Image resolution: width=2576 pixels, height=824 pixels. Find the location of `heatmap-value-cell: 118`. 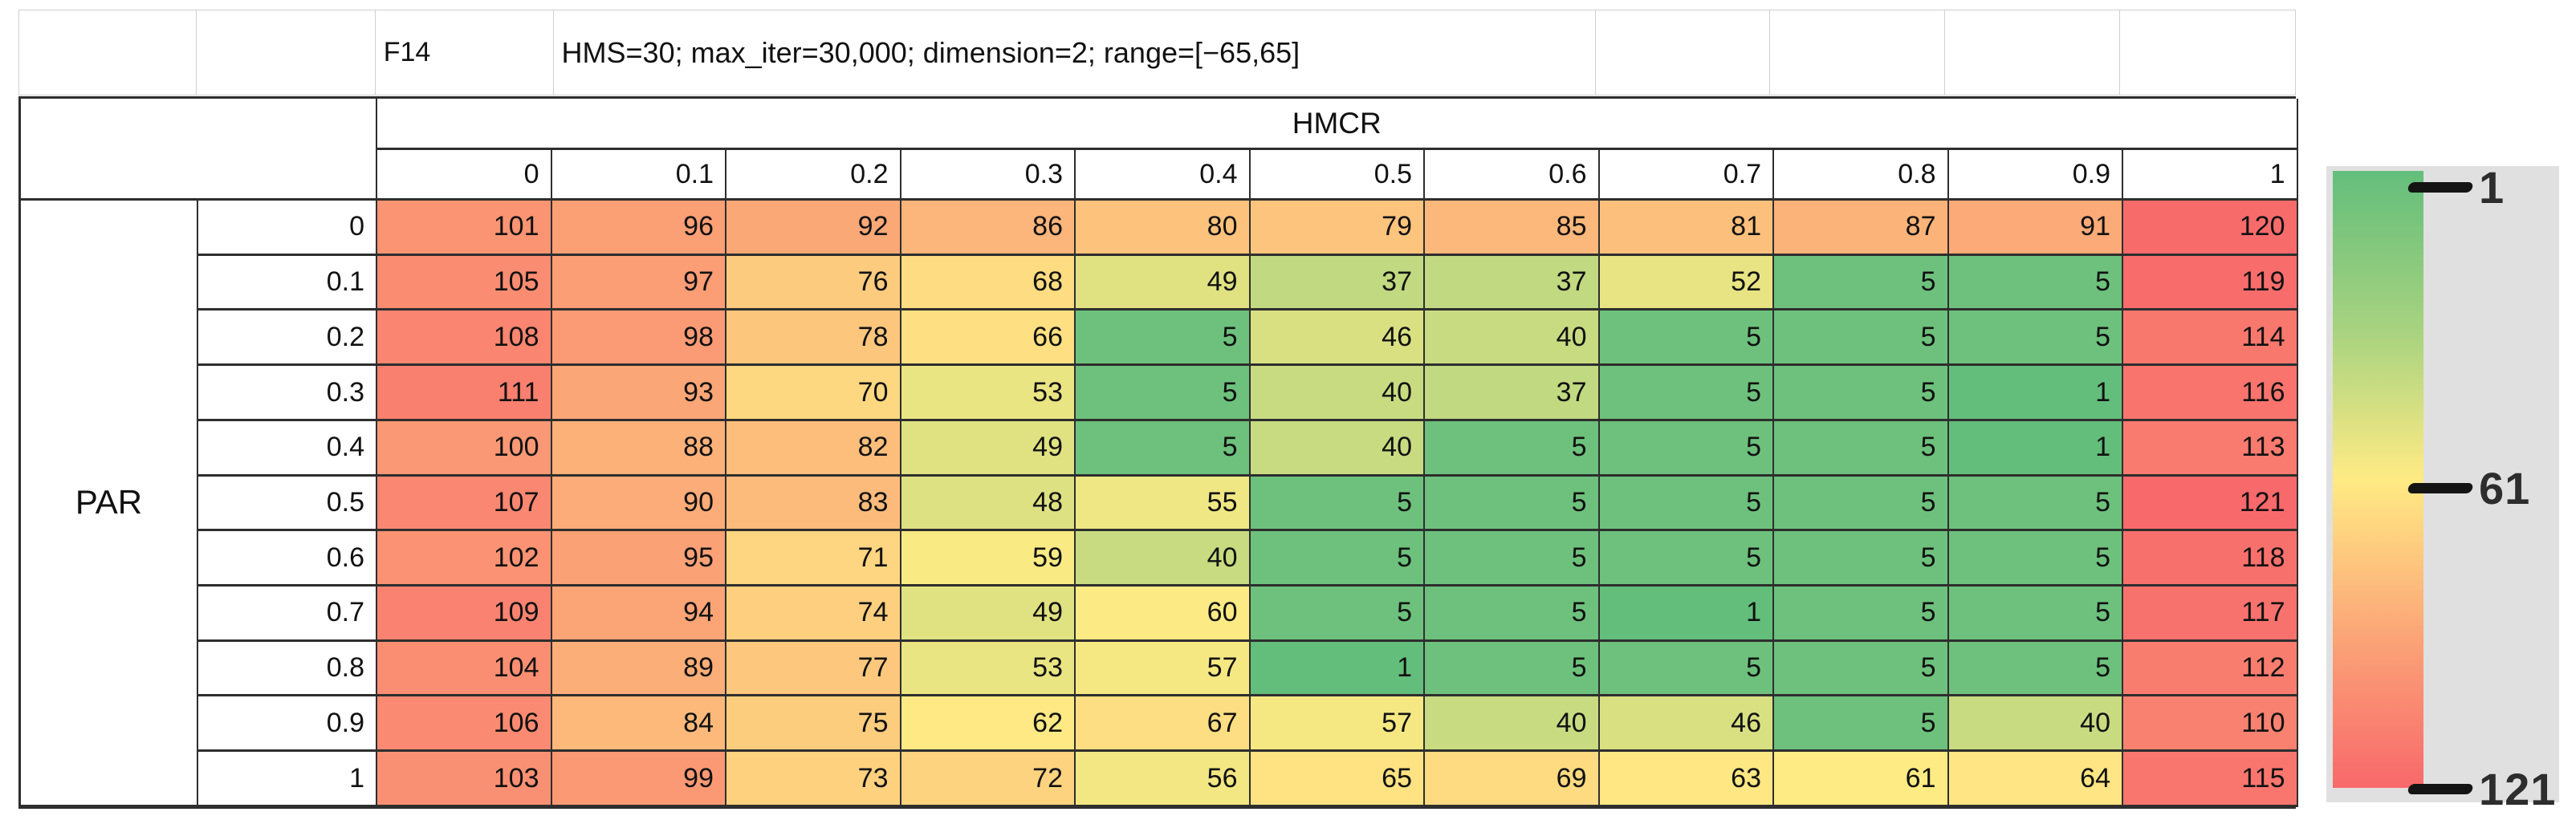

heatmap-value-cell: 118 is located at coordinates (2210, 559).